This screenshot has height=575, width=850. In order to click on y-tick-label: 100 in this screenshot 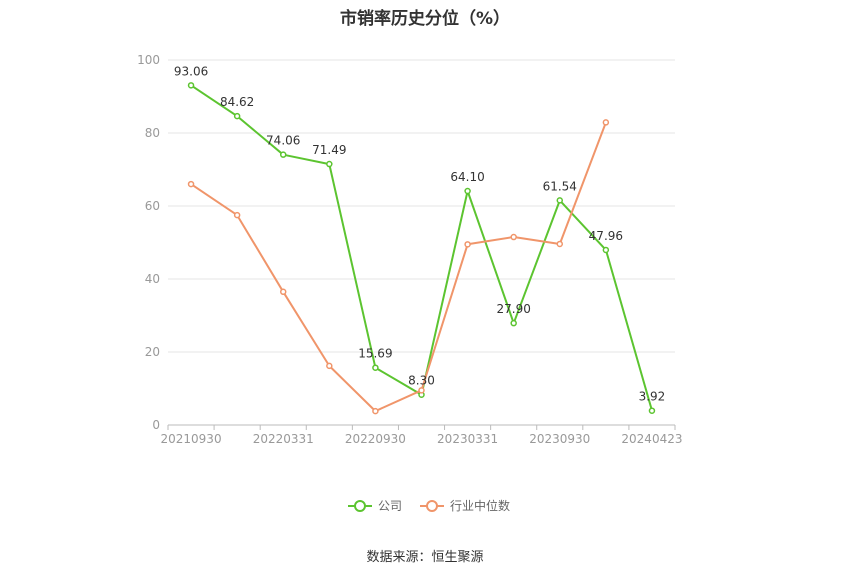, I will do `click(148, 60)`.